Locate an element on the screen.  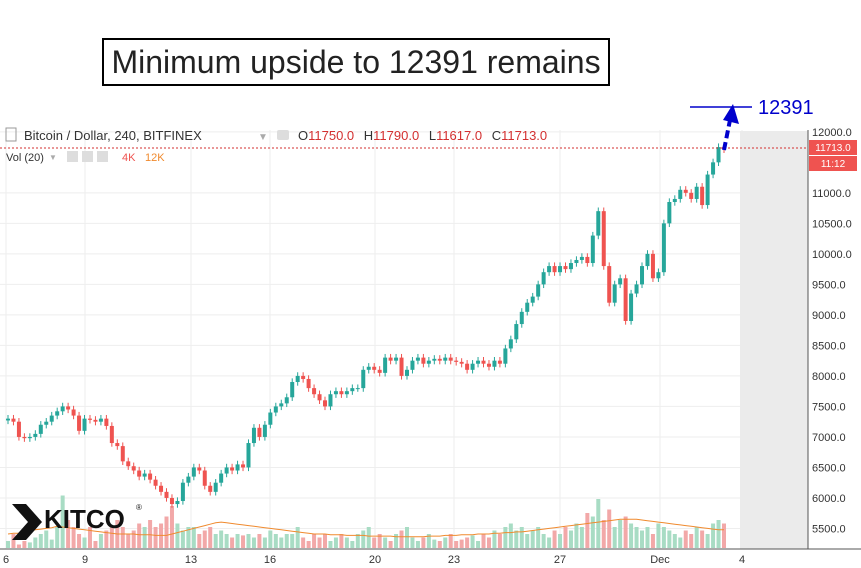
price-tick-label: 5500.0 is located at coordinates (829, 529).